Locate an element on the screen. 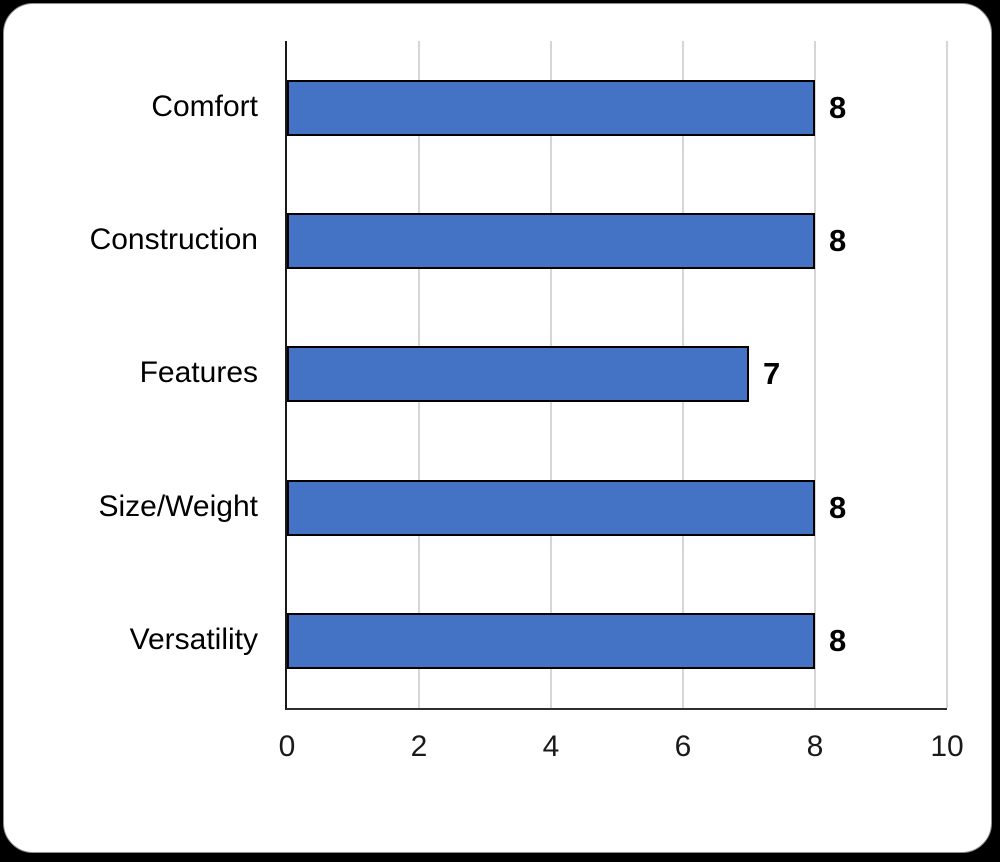 This screenshot has width=1000, height=862. x-tick-label-0: 0 is located at coordinates (287, 746).